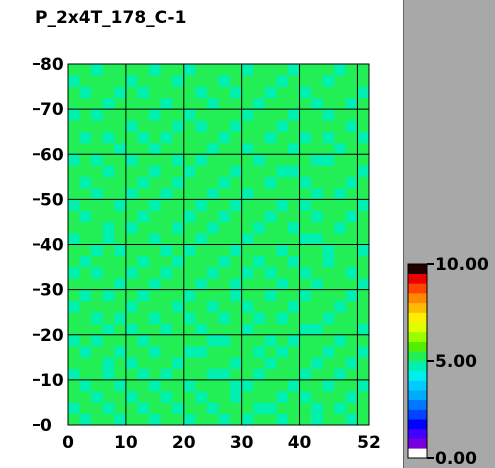 This screenshot has height=468, width=495. Describe the element at coordinates (52, 65) in the screenshot. I see `y-tick-label: 80` at that location.